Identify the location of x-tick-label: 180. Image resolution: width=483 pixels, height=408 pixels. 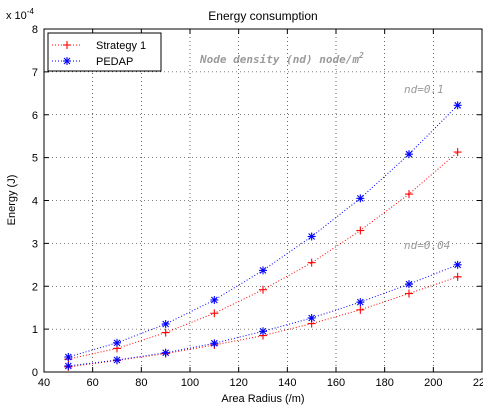
(384, 383).